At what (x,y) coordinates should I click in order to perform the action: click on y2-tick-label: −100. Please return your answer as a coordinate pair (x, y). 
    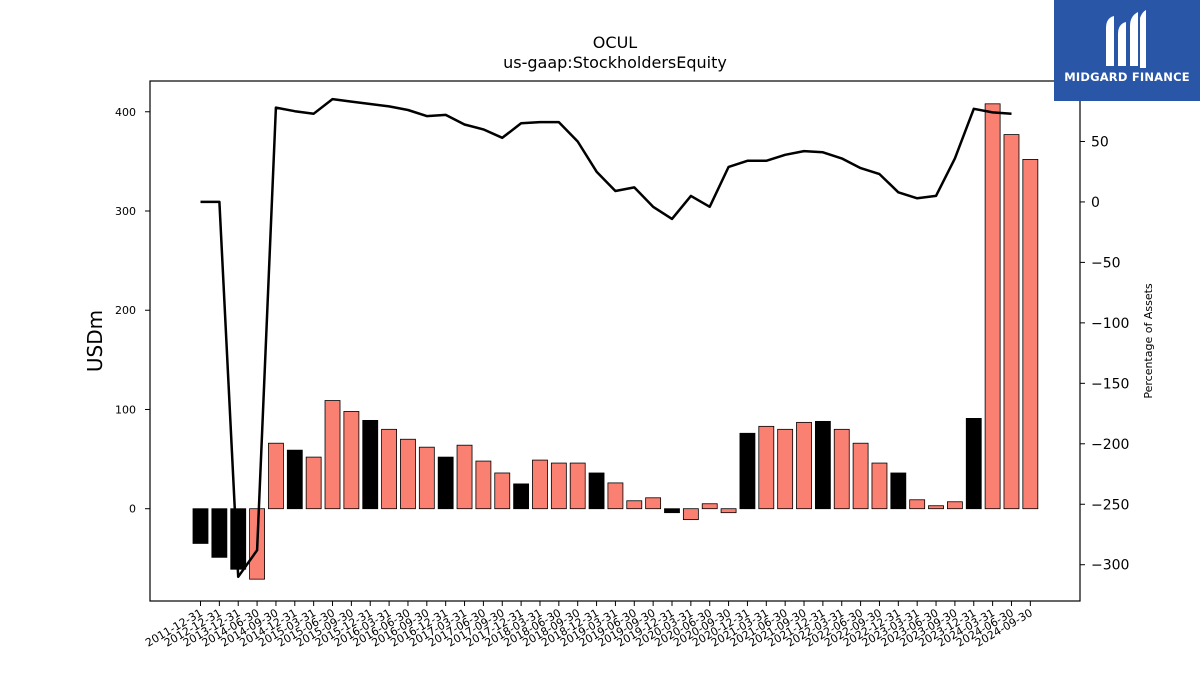
    Looking at the image, I should click on (1110, 324).